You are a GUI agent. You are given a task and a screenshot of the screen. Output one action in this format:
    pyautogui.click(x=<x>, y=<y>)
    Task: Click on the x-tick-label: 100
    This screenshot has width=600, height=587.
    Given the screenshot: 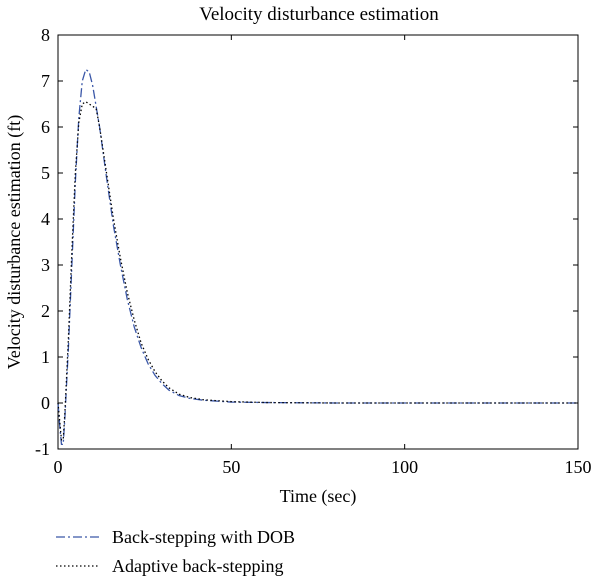 What is the action you would take?
    pyautogui.click(x=404, y=467)
    